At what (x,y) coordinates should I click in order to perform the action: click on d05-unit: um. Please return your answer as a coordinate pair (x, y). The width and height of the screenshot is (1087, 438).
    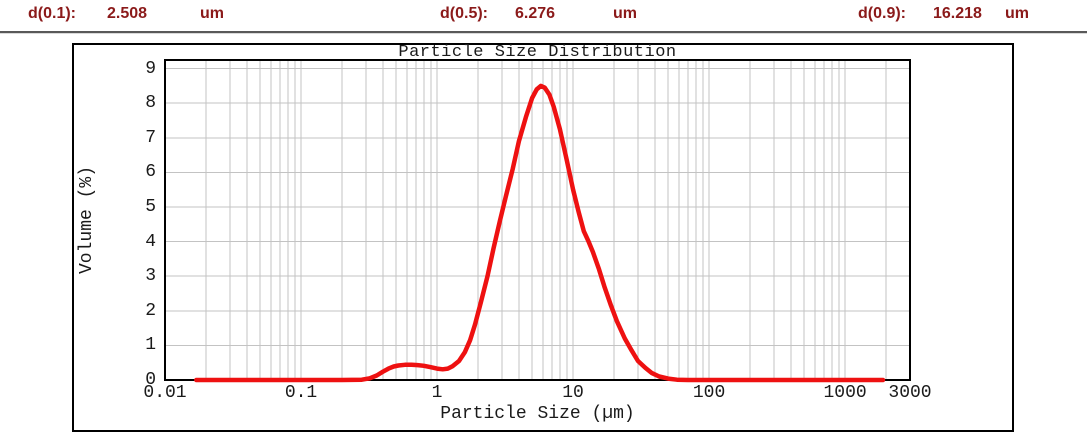
    Looking at the image, I should click on (625, 13).